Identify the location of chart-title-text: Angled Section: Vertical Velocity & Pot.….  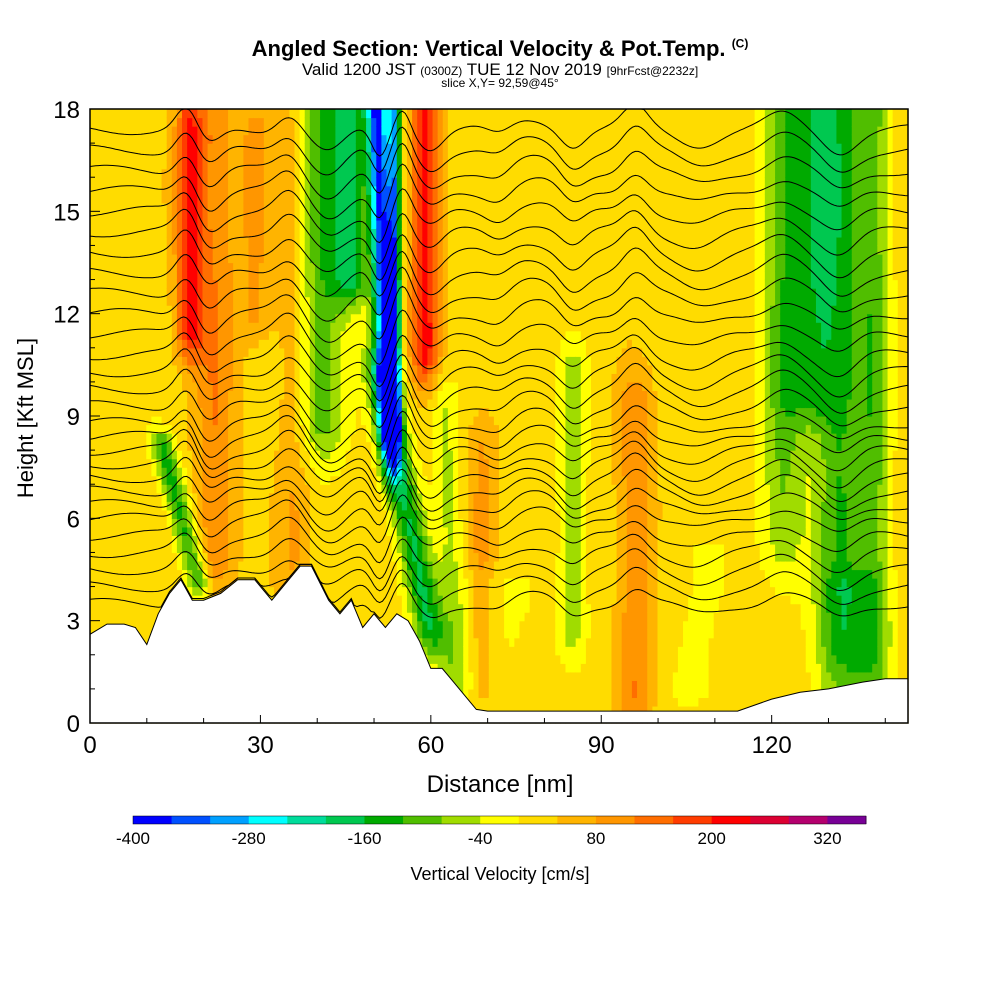
(488, 48).